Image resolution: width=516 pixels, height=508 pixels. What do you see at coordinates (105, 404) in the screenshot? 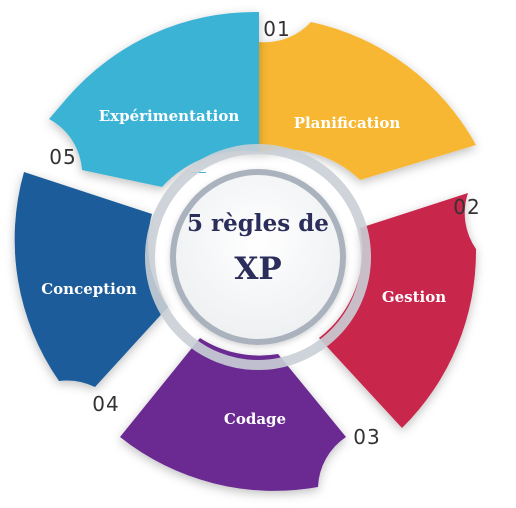
I see `segment-04-number: 04` at bounding box center [105, 404].